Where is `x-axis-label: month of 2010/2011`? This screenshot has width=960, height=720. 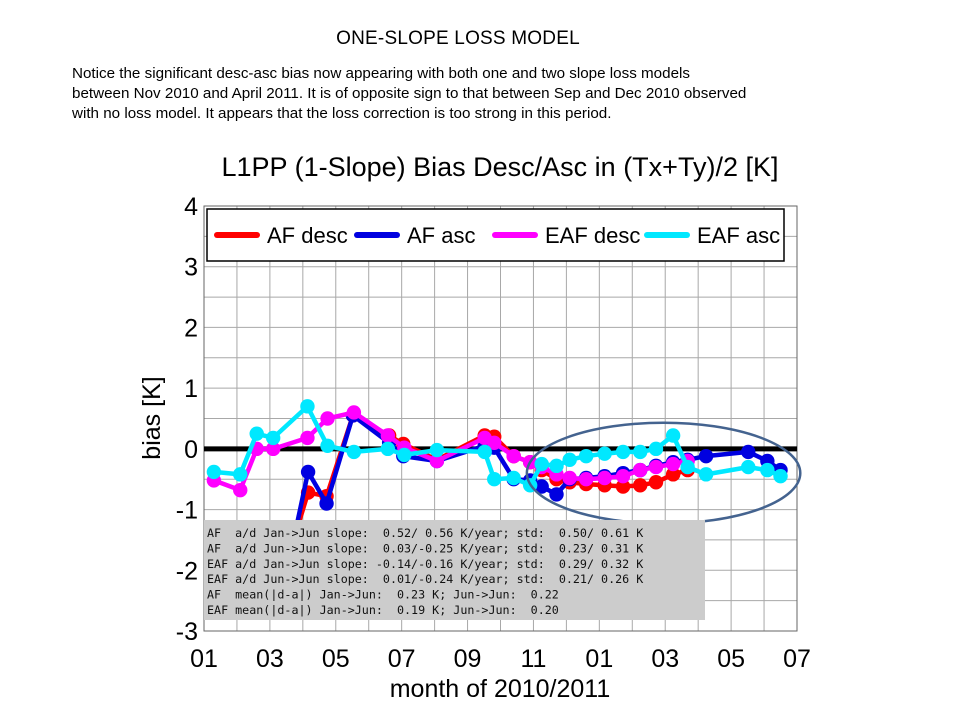
x-axis-label: month of 2010/2011 is located at coordinates (500, 689).